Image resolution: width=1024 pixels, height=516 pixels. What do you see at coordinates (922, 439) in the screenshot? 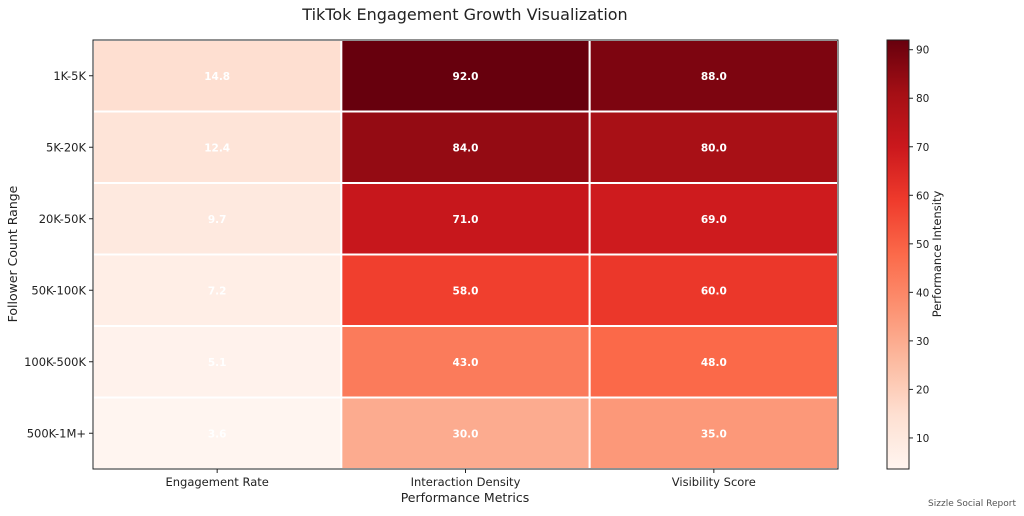
I see `colorbar-tick-label: 10` at bounding box center [922, 439].